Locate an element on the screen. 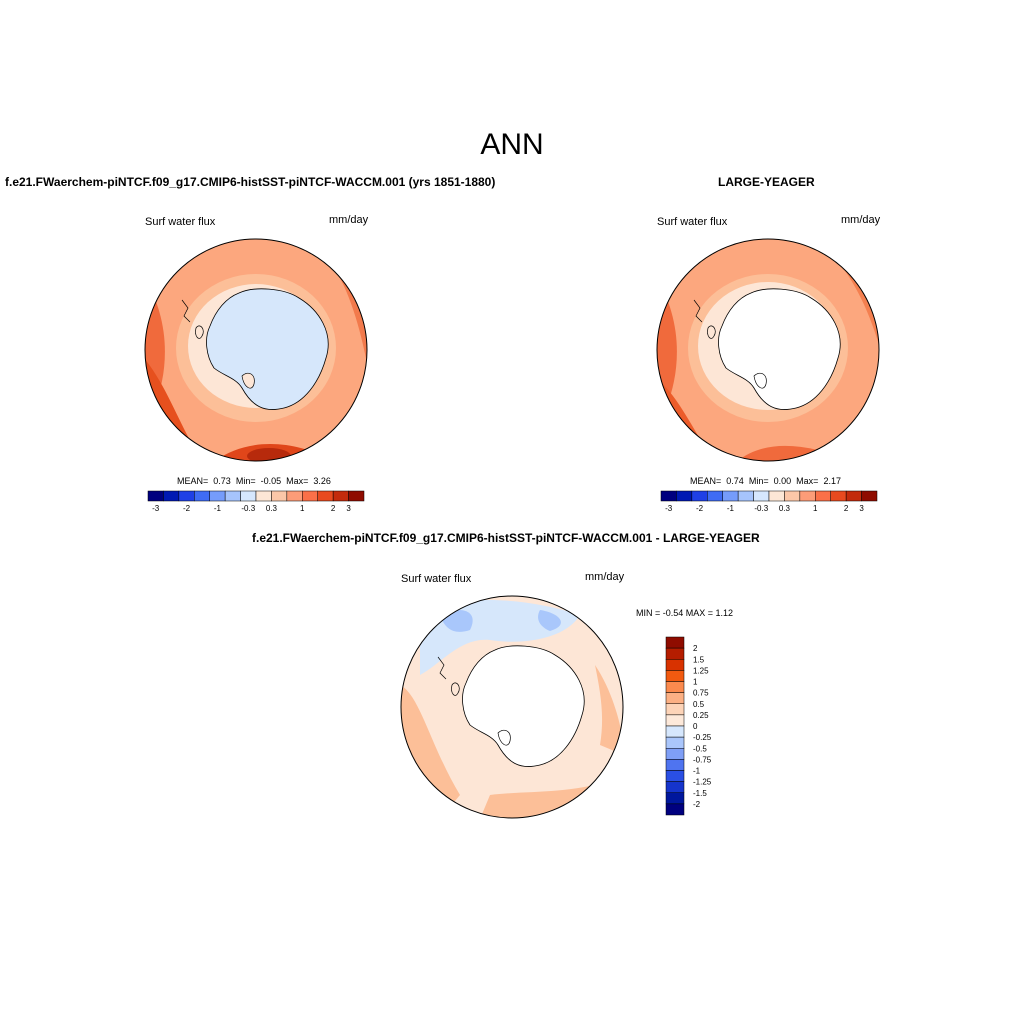 The width and height of the screenshot is (1024, 1024). obs-units-label: mm/day is located at coordinates (861, 220).